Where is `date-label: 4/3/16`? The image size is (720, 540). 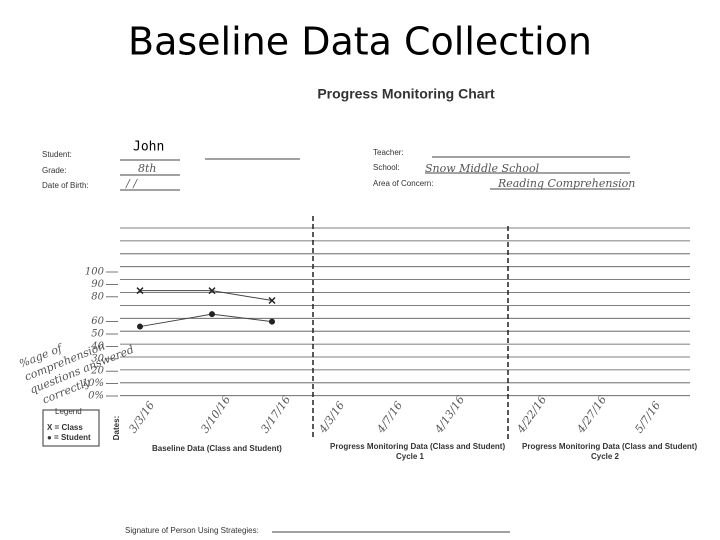 date-label: 4/3/16 is located at coordinates (332, 417).